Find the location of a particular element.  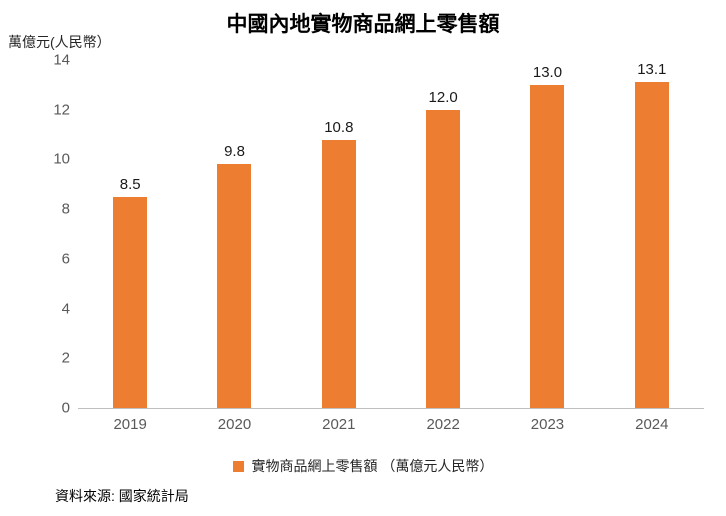

bar-value-label: 12.0 is located at coordinates (443, 97).